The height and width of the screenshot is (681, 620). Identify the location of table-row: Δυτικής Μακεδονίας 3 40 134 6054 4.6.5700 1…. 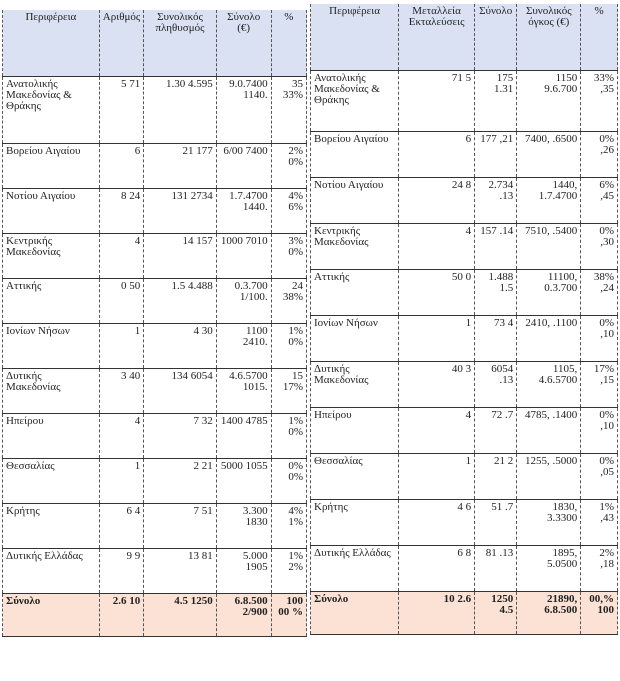
(155, 391).